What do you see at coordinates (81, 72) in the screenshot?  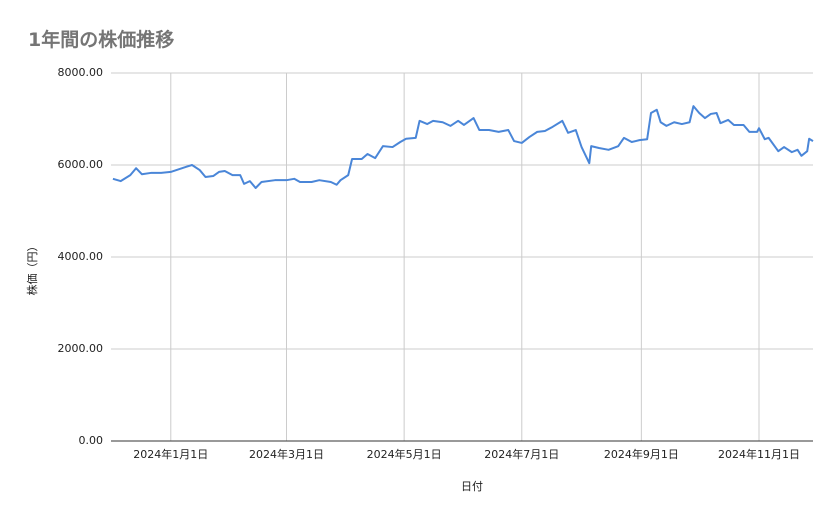 I see `y-tick-label: 8000.00` at bounding box center [81, 72].